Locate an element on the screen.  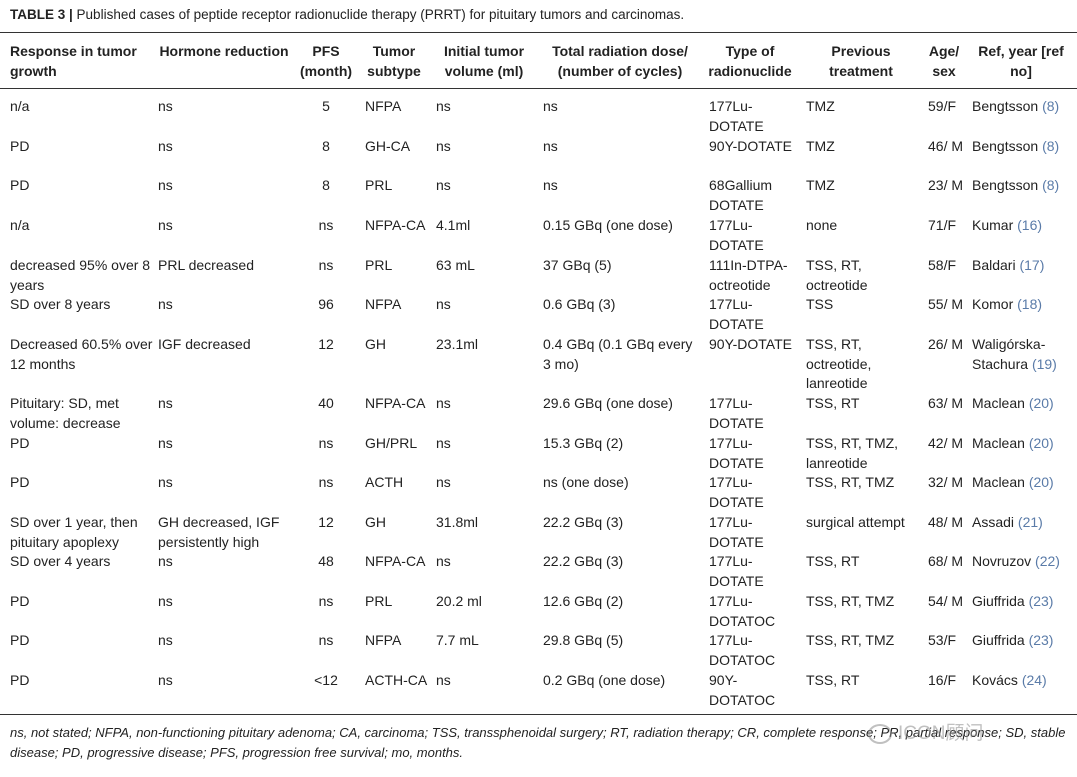
table-cell-age: 42/ M is located at coordinates (946, 443).